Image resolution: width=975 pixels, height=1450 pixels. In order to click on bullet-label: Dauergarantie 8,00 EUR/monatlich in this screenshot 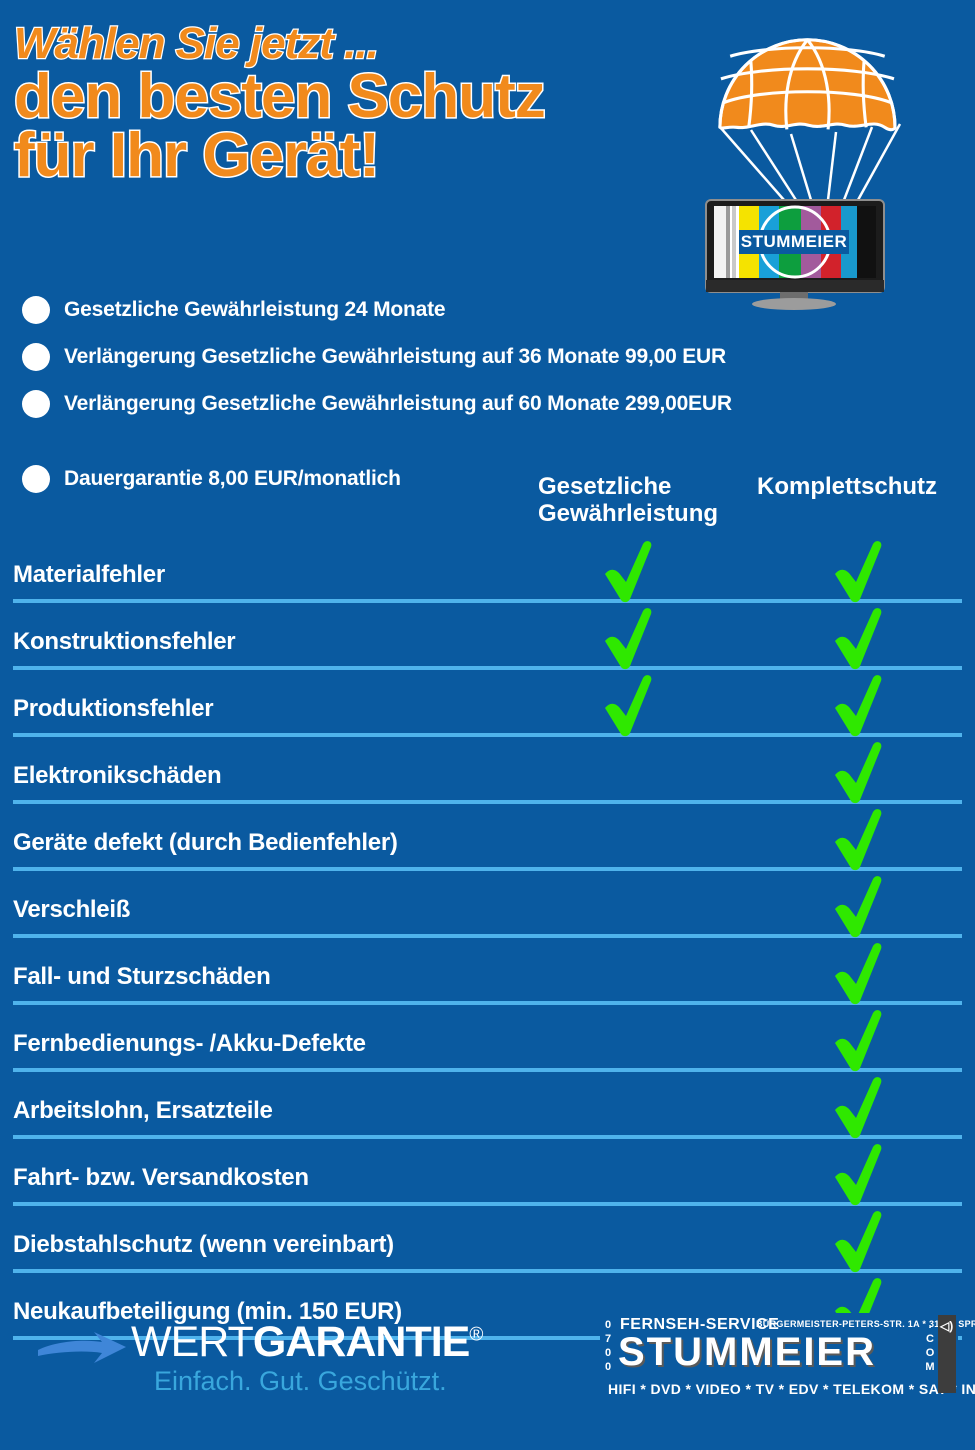, I will do `click(232, 478)`.